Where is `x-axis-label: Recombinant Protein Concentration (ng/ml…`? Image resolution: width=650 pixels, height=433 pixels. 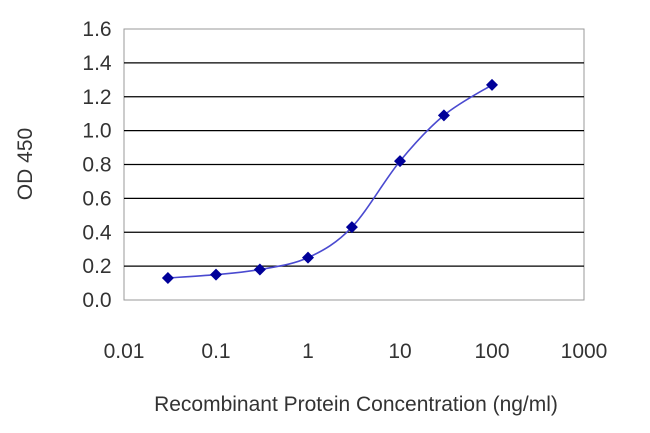
x-axis-label: Recombinant Protein Concentration (ng/ml… is located at coordinates (356, 404).